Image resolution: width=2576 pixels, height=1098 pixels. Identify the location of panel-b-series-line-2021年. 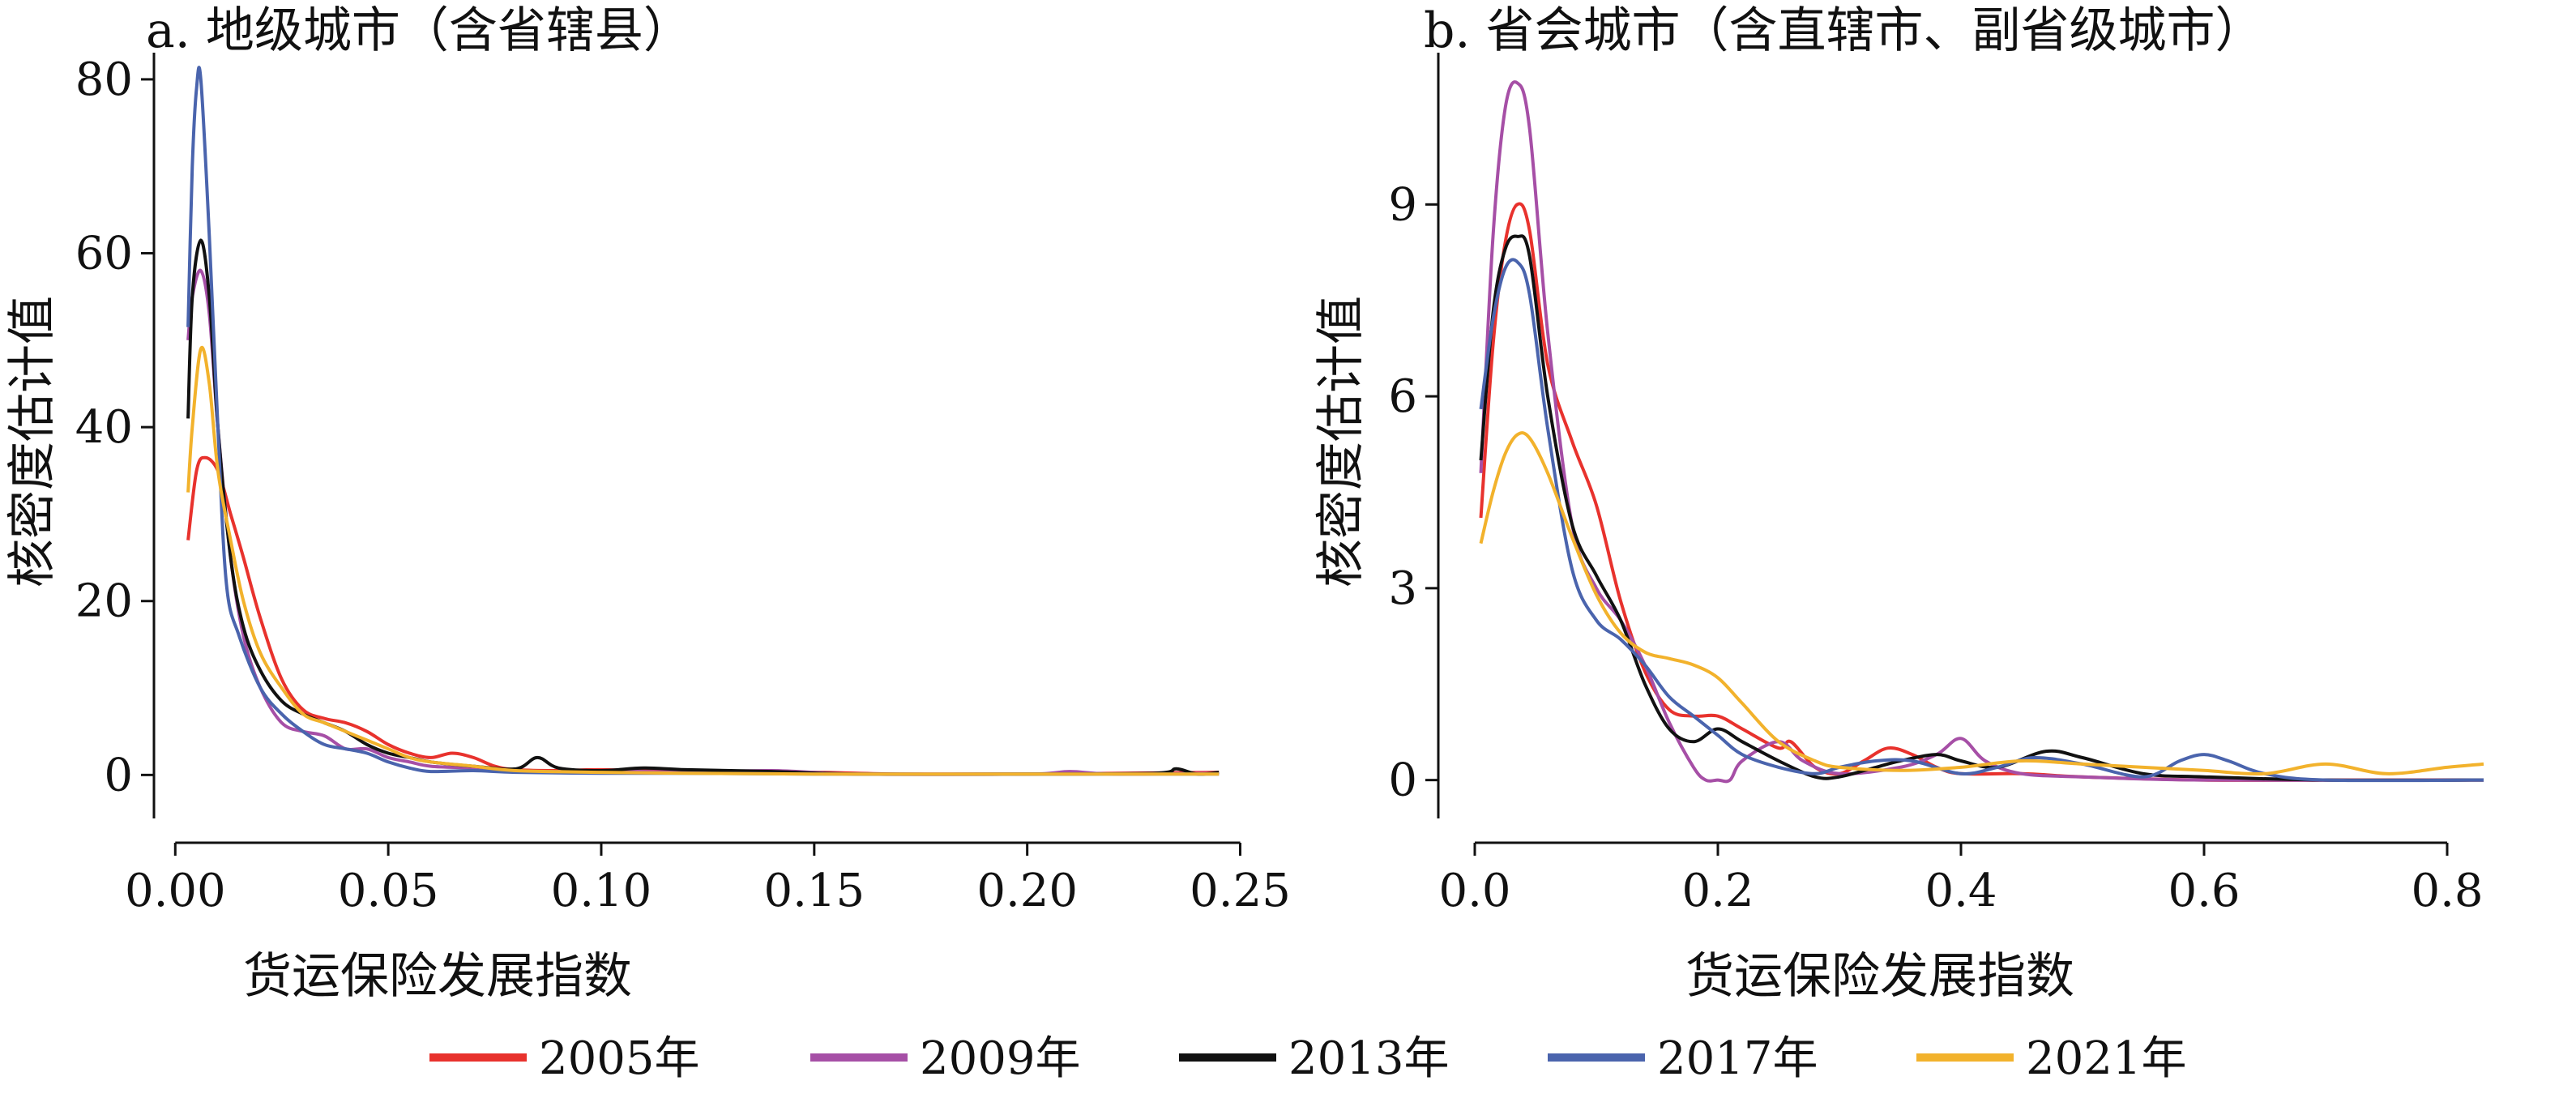
(1981, 603).